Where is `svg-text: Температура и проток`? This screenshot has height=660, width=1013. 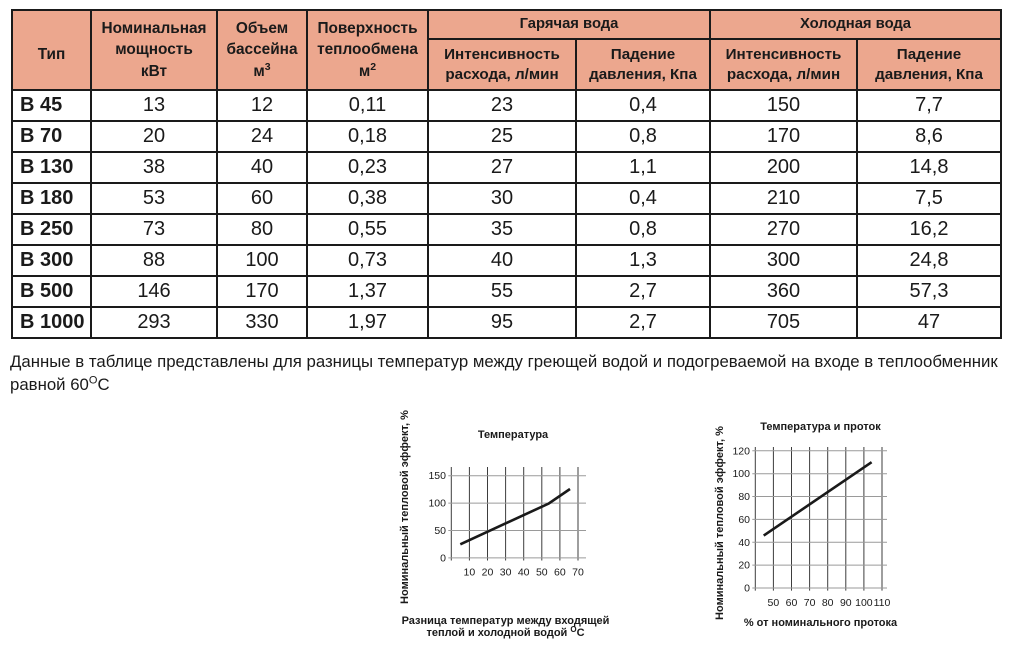
svg-text: Температура и проток is located at coordinates (820, 427).